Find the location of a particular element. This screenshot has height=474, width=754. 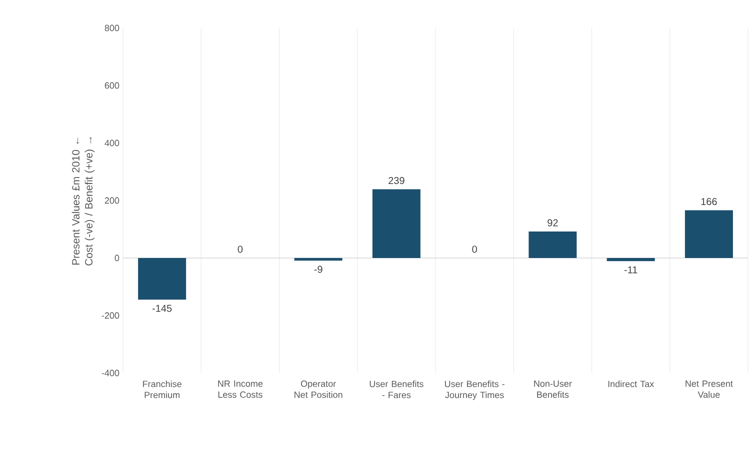

data-label: 166 is located at coordinates (709, 202).